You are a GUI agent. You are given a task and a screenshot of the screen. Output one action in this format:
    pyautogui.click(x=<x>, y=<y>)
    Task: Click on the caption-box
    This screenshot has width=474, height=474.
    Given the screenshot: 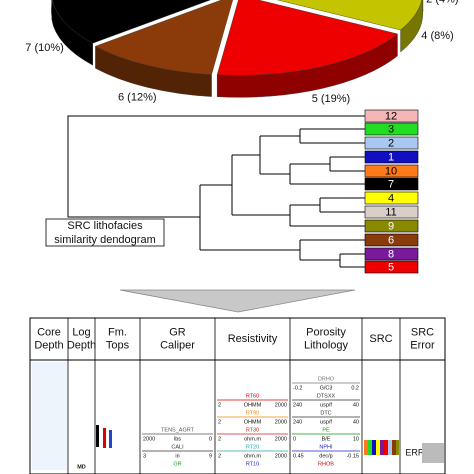 What is the action you would take?
    pyautogui.click(x=105, y=232)
    